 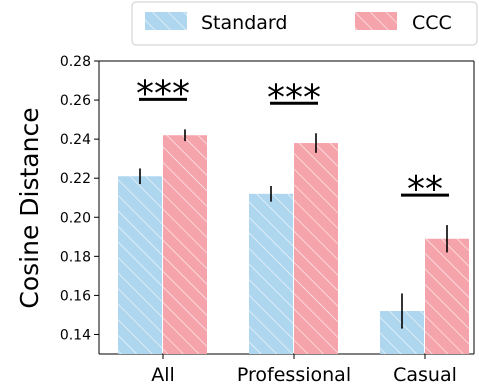 I want to click on x-tick-label: All, so click(x=163, y=375).